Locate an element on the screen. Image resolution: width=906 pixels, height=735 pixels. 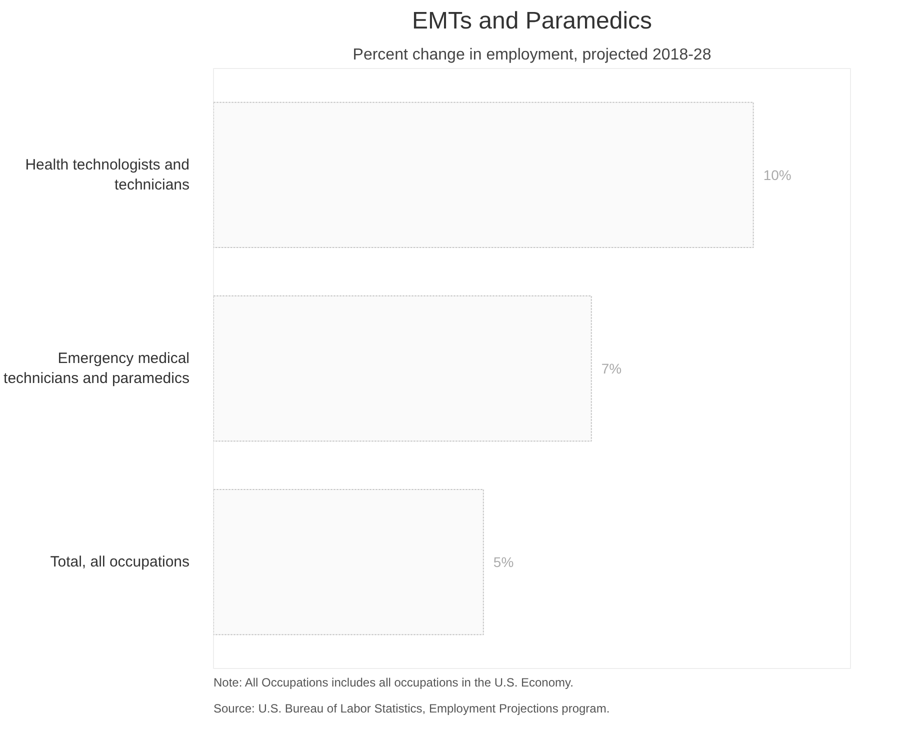
data-label: 10% is located at coordinates (777, 174).